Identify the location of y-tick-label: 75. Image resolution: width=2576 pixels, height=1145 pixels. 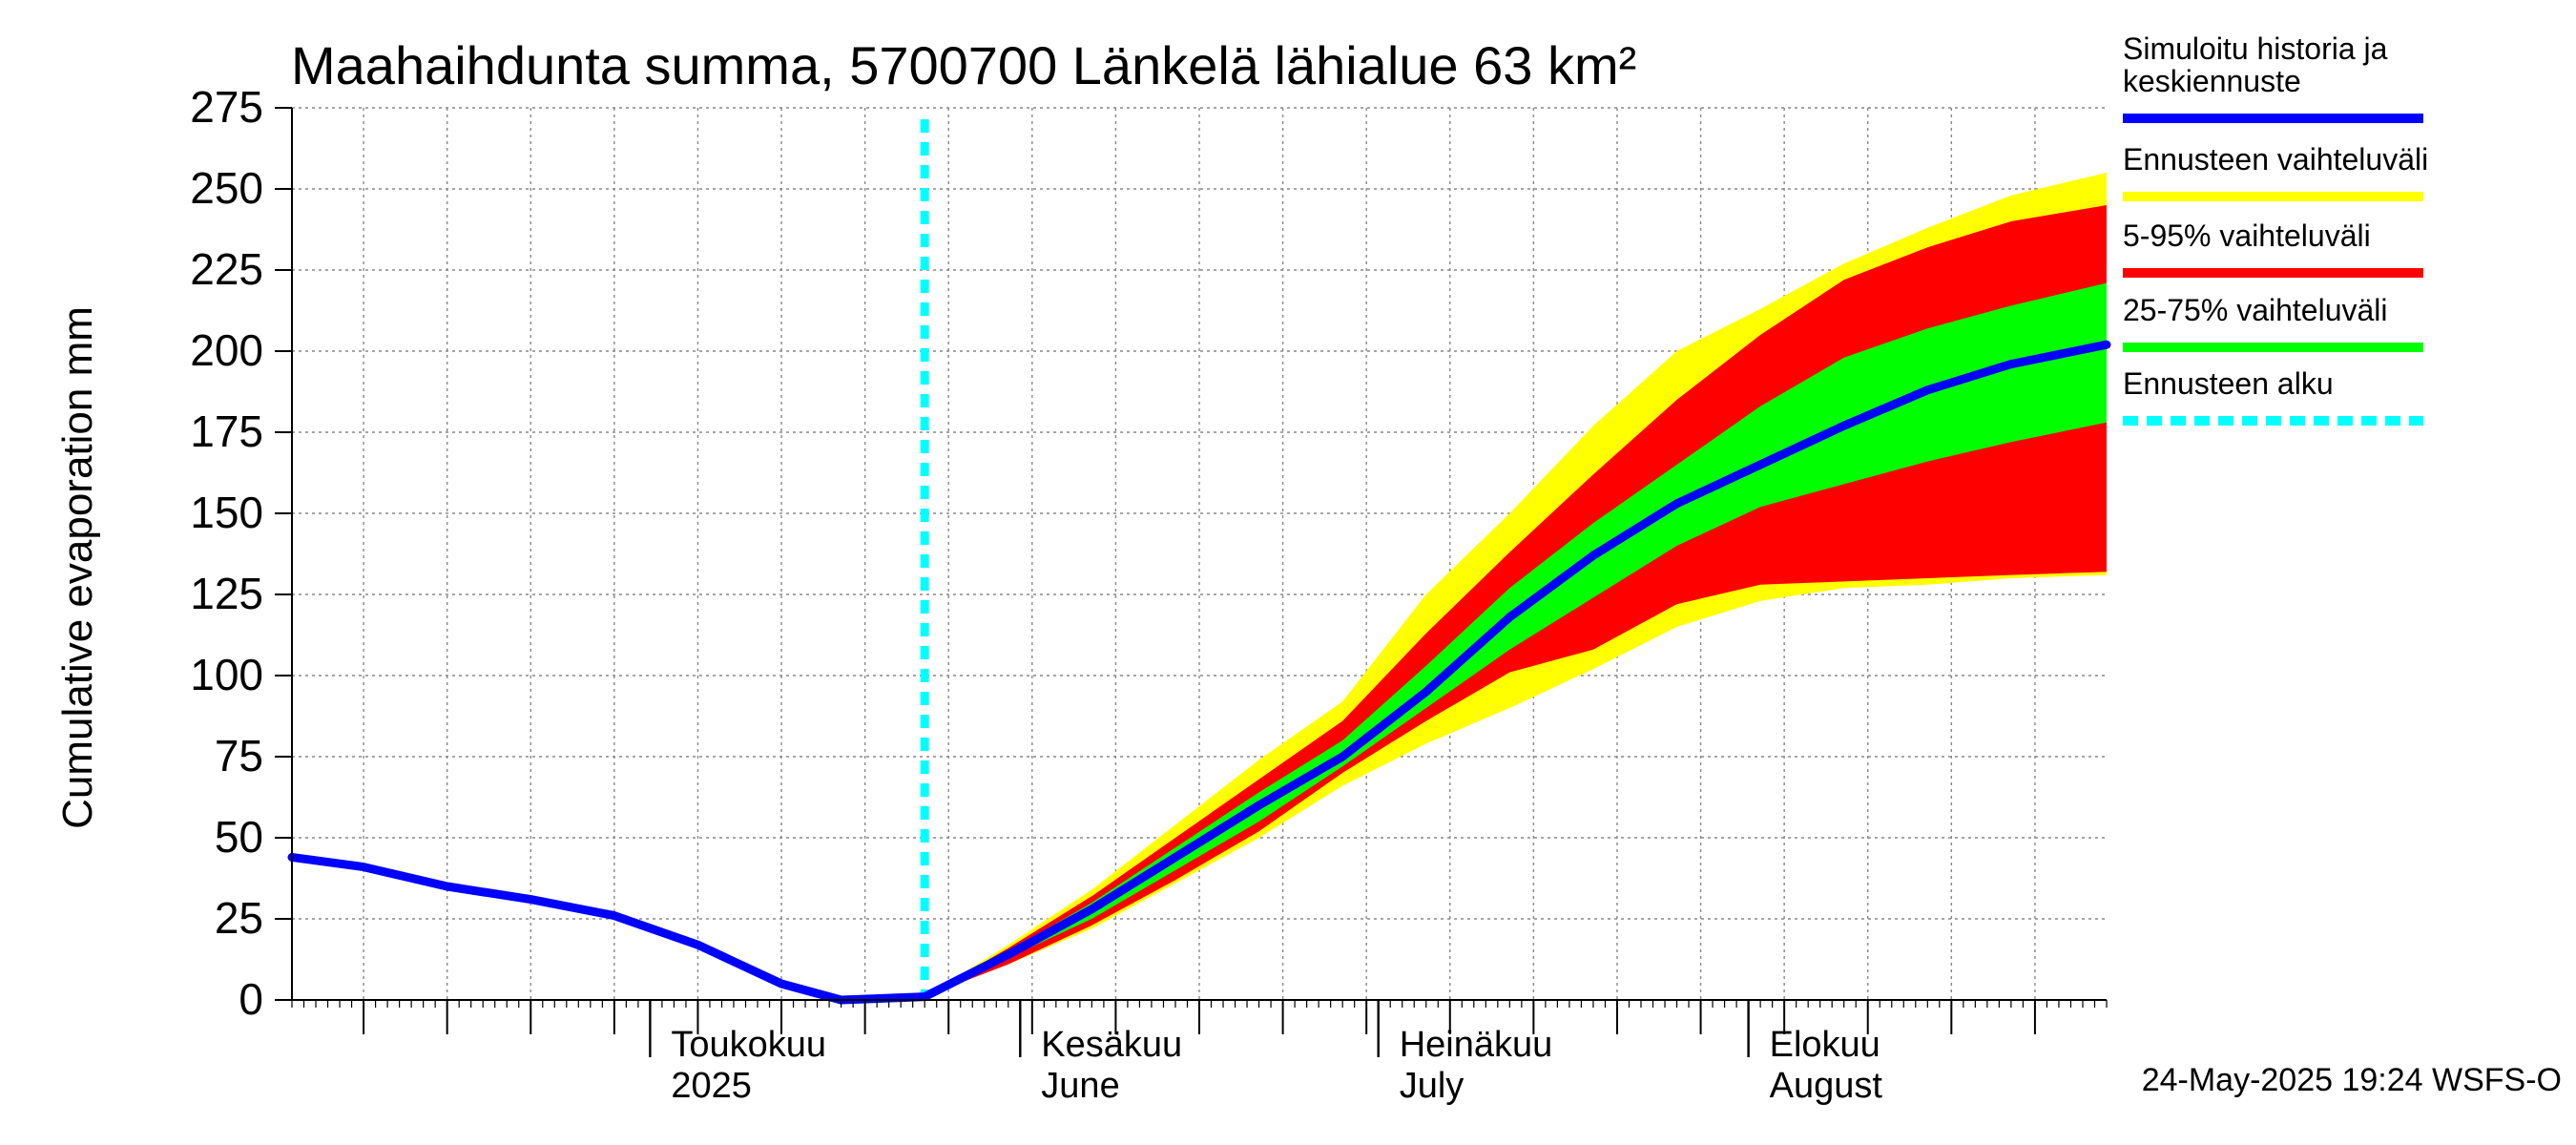
(239, 756).